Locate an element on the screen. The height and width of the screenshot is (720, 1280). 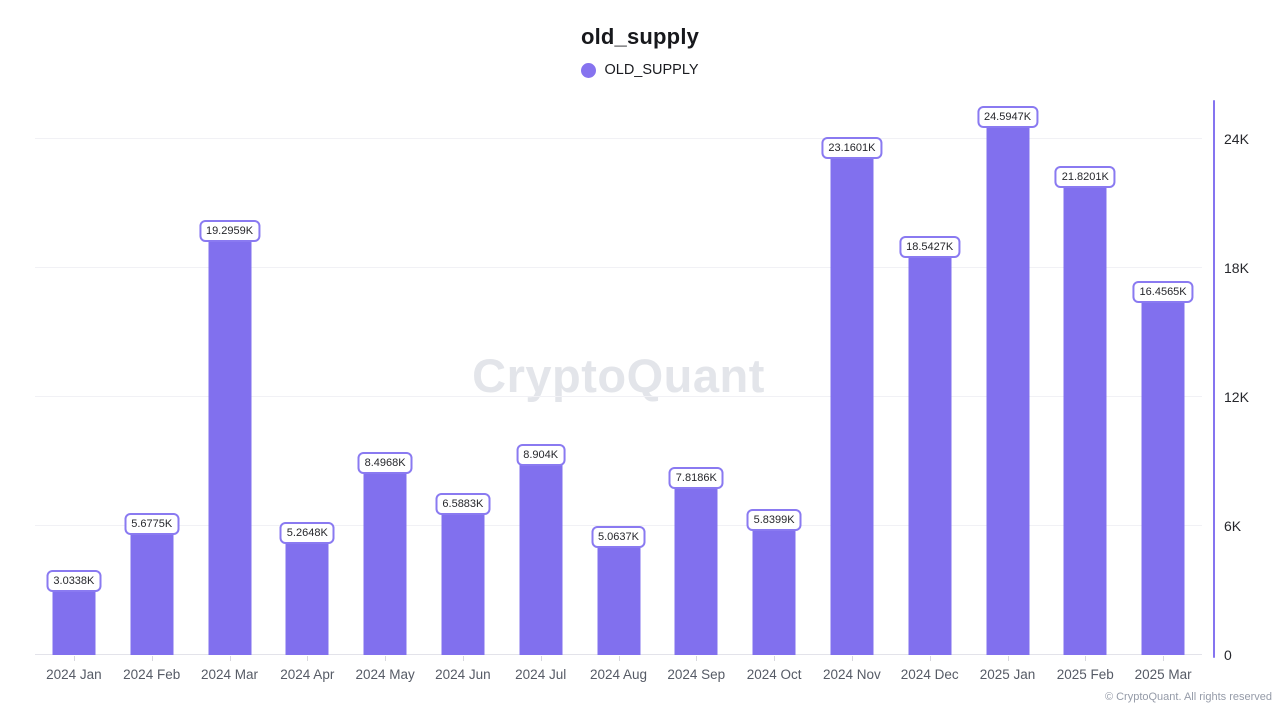
bar-2025-jan is located at coordinates (1007, 390).